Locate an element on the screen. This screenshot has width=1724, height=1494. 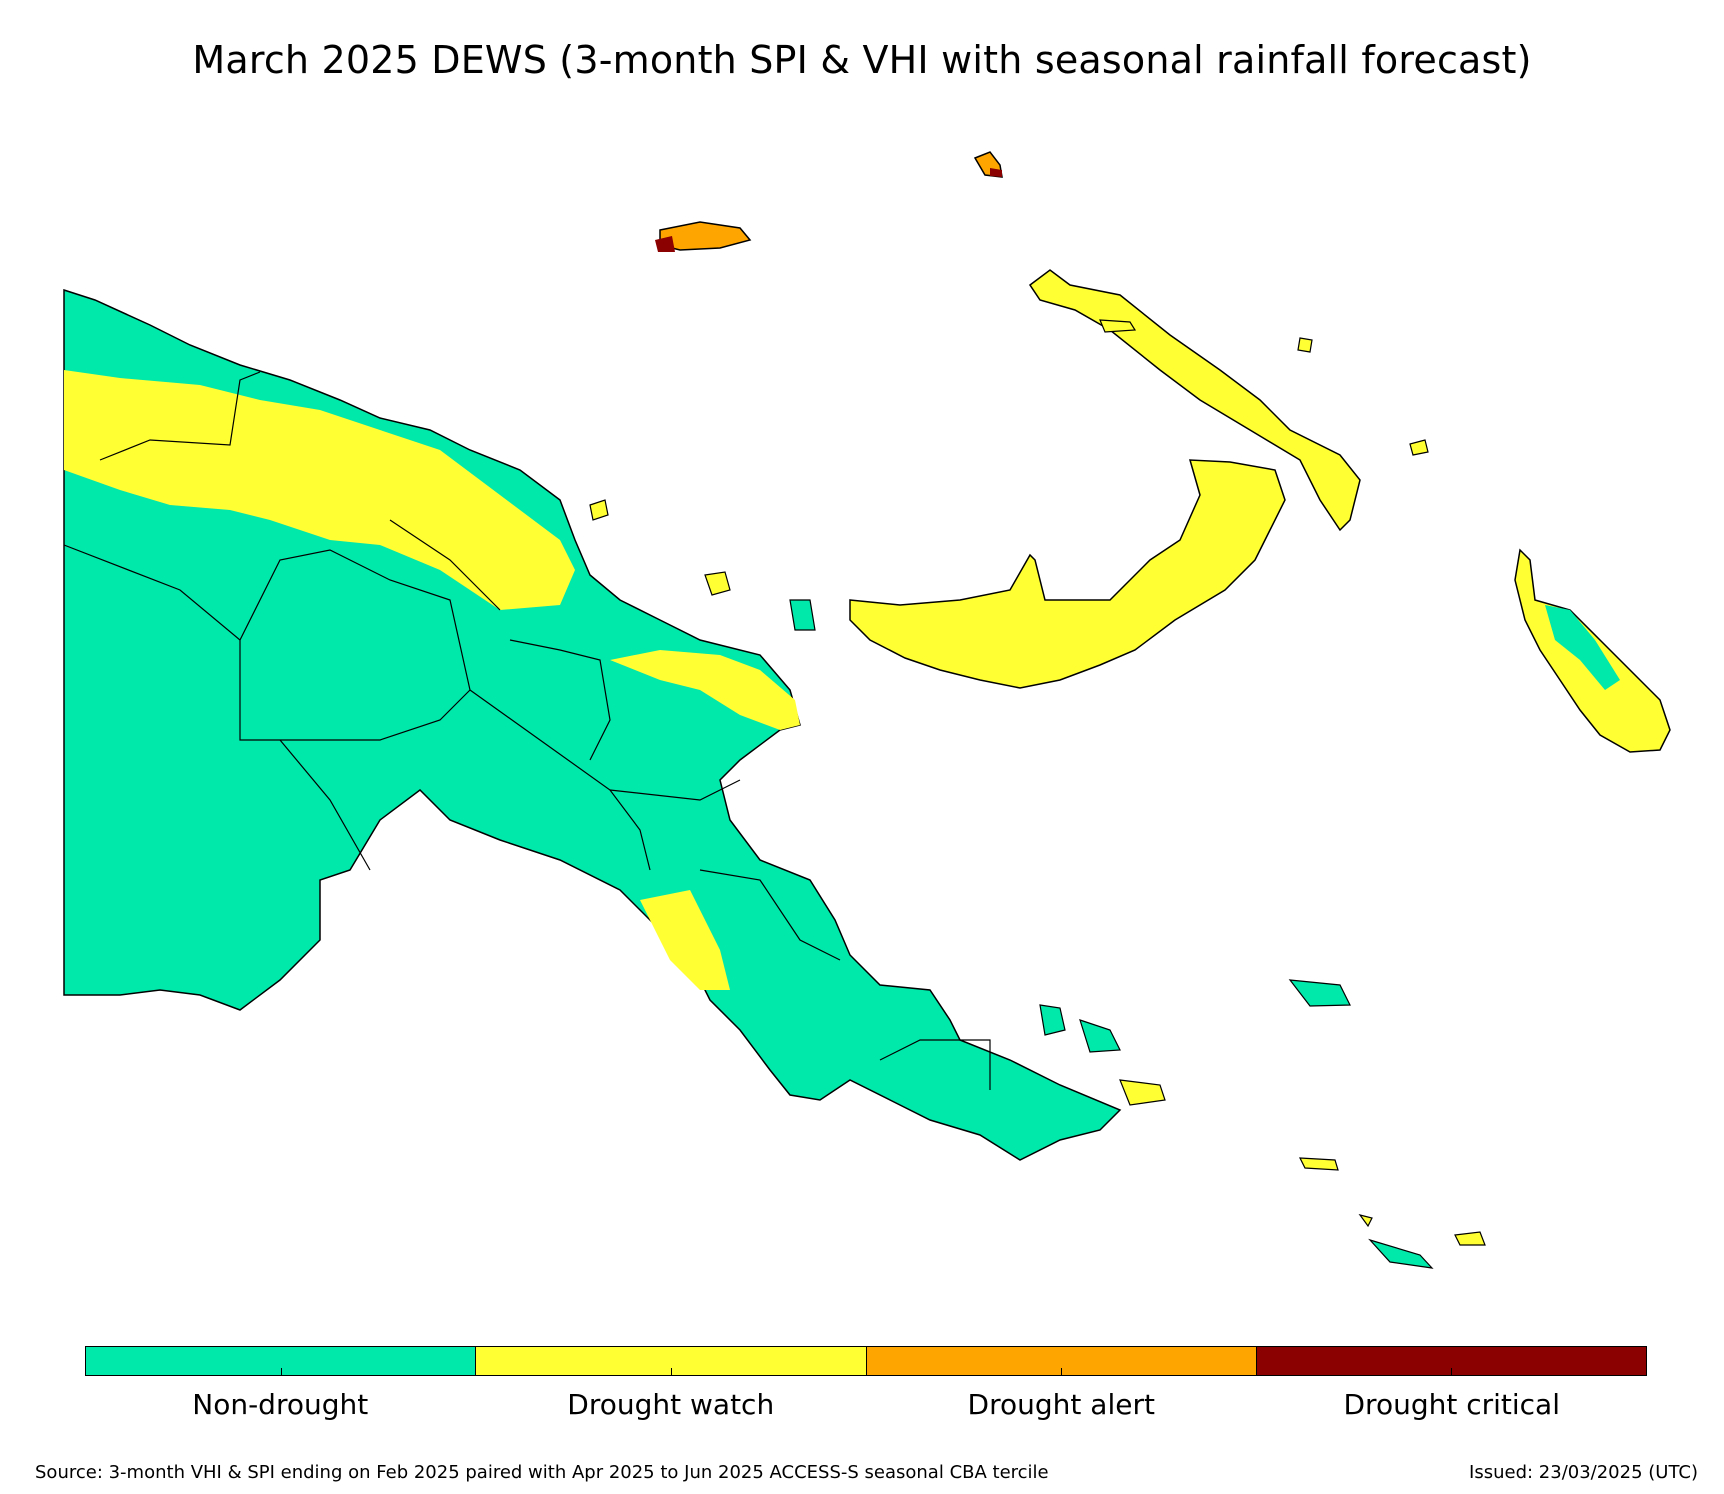
legend-swatch-drought-watch is located at coordinates (671, 1361).